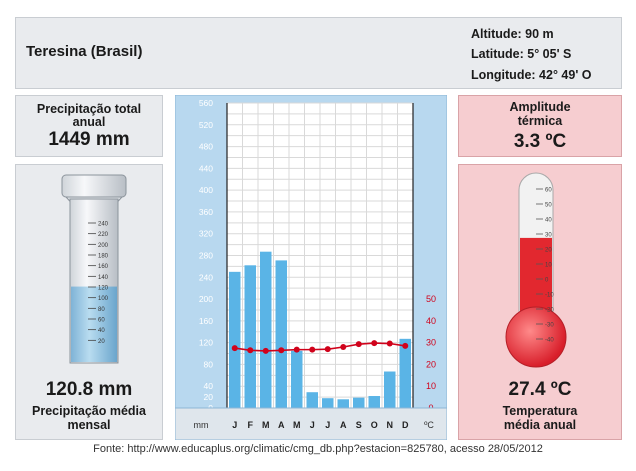 This screenshot has height=471, width=636. Describe the element at coordinates (103, 246) in the screenshot. I see `gauge-tick-label: 200` at that location.